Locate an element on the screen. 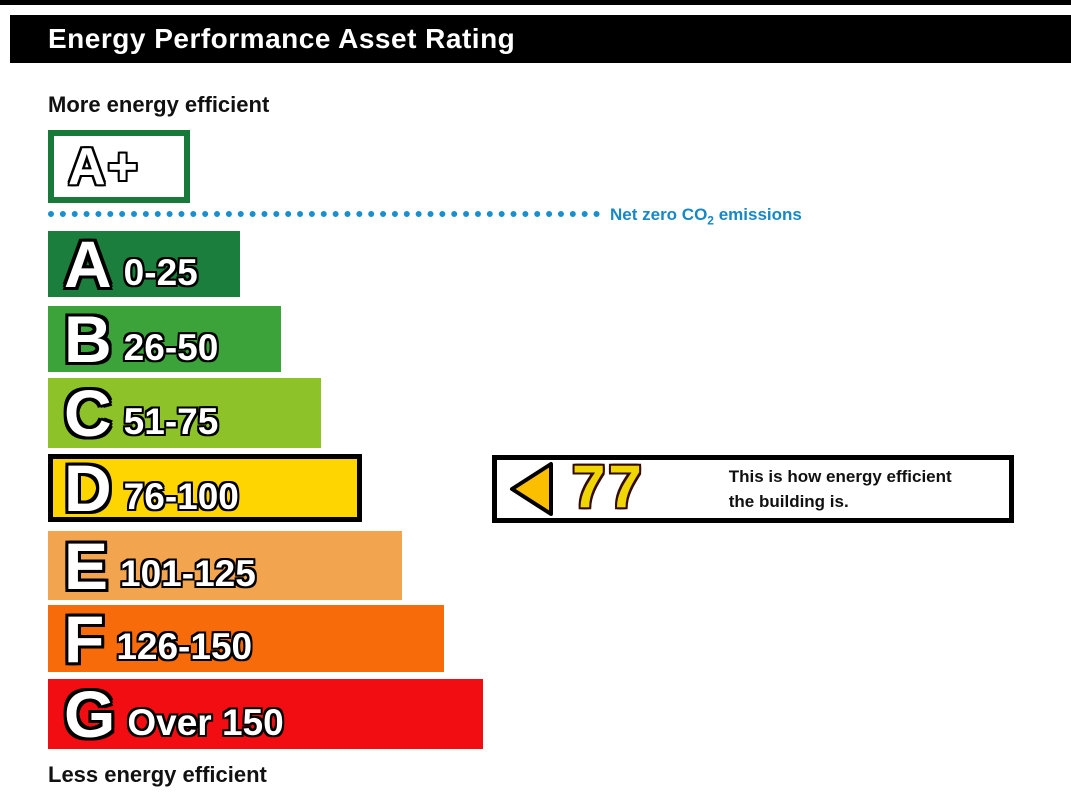  band-b-letter: B is located at coordinates (88, 339).